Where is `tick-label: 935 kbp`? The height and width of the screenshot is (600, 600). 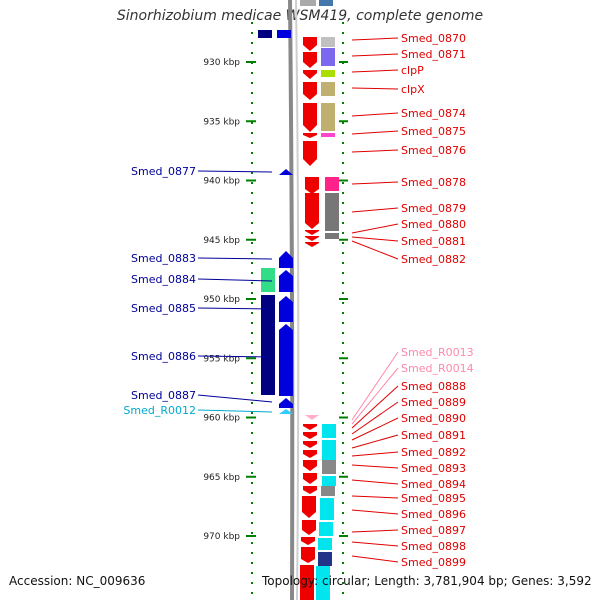
tick-label: 935 kbp is located at coordinates (221, 122).